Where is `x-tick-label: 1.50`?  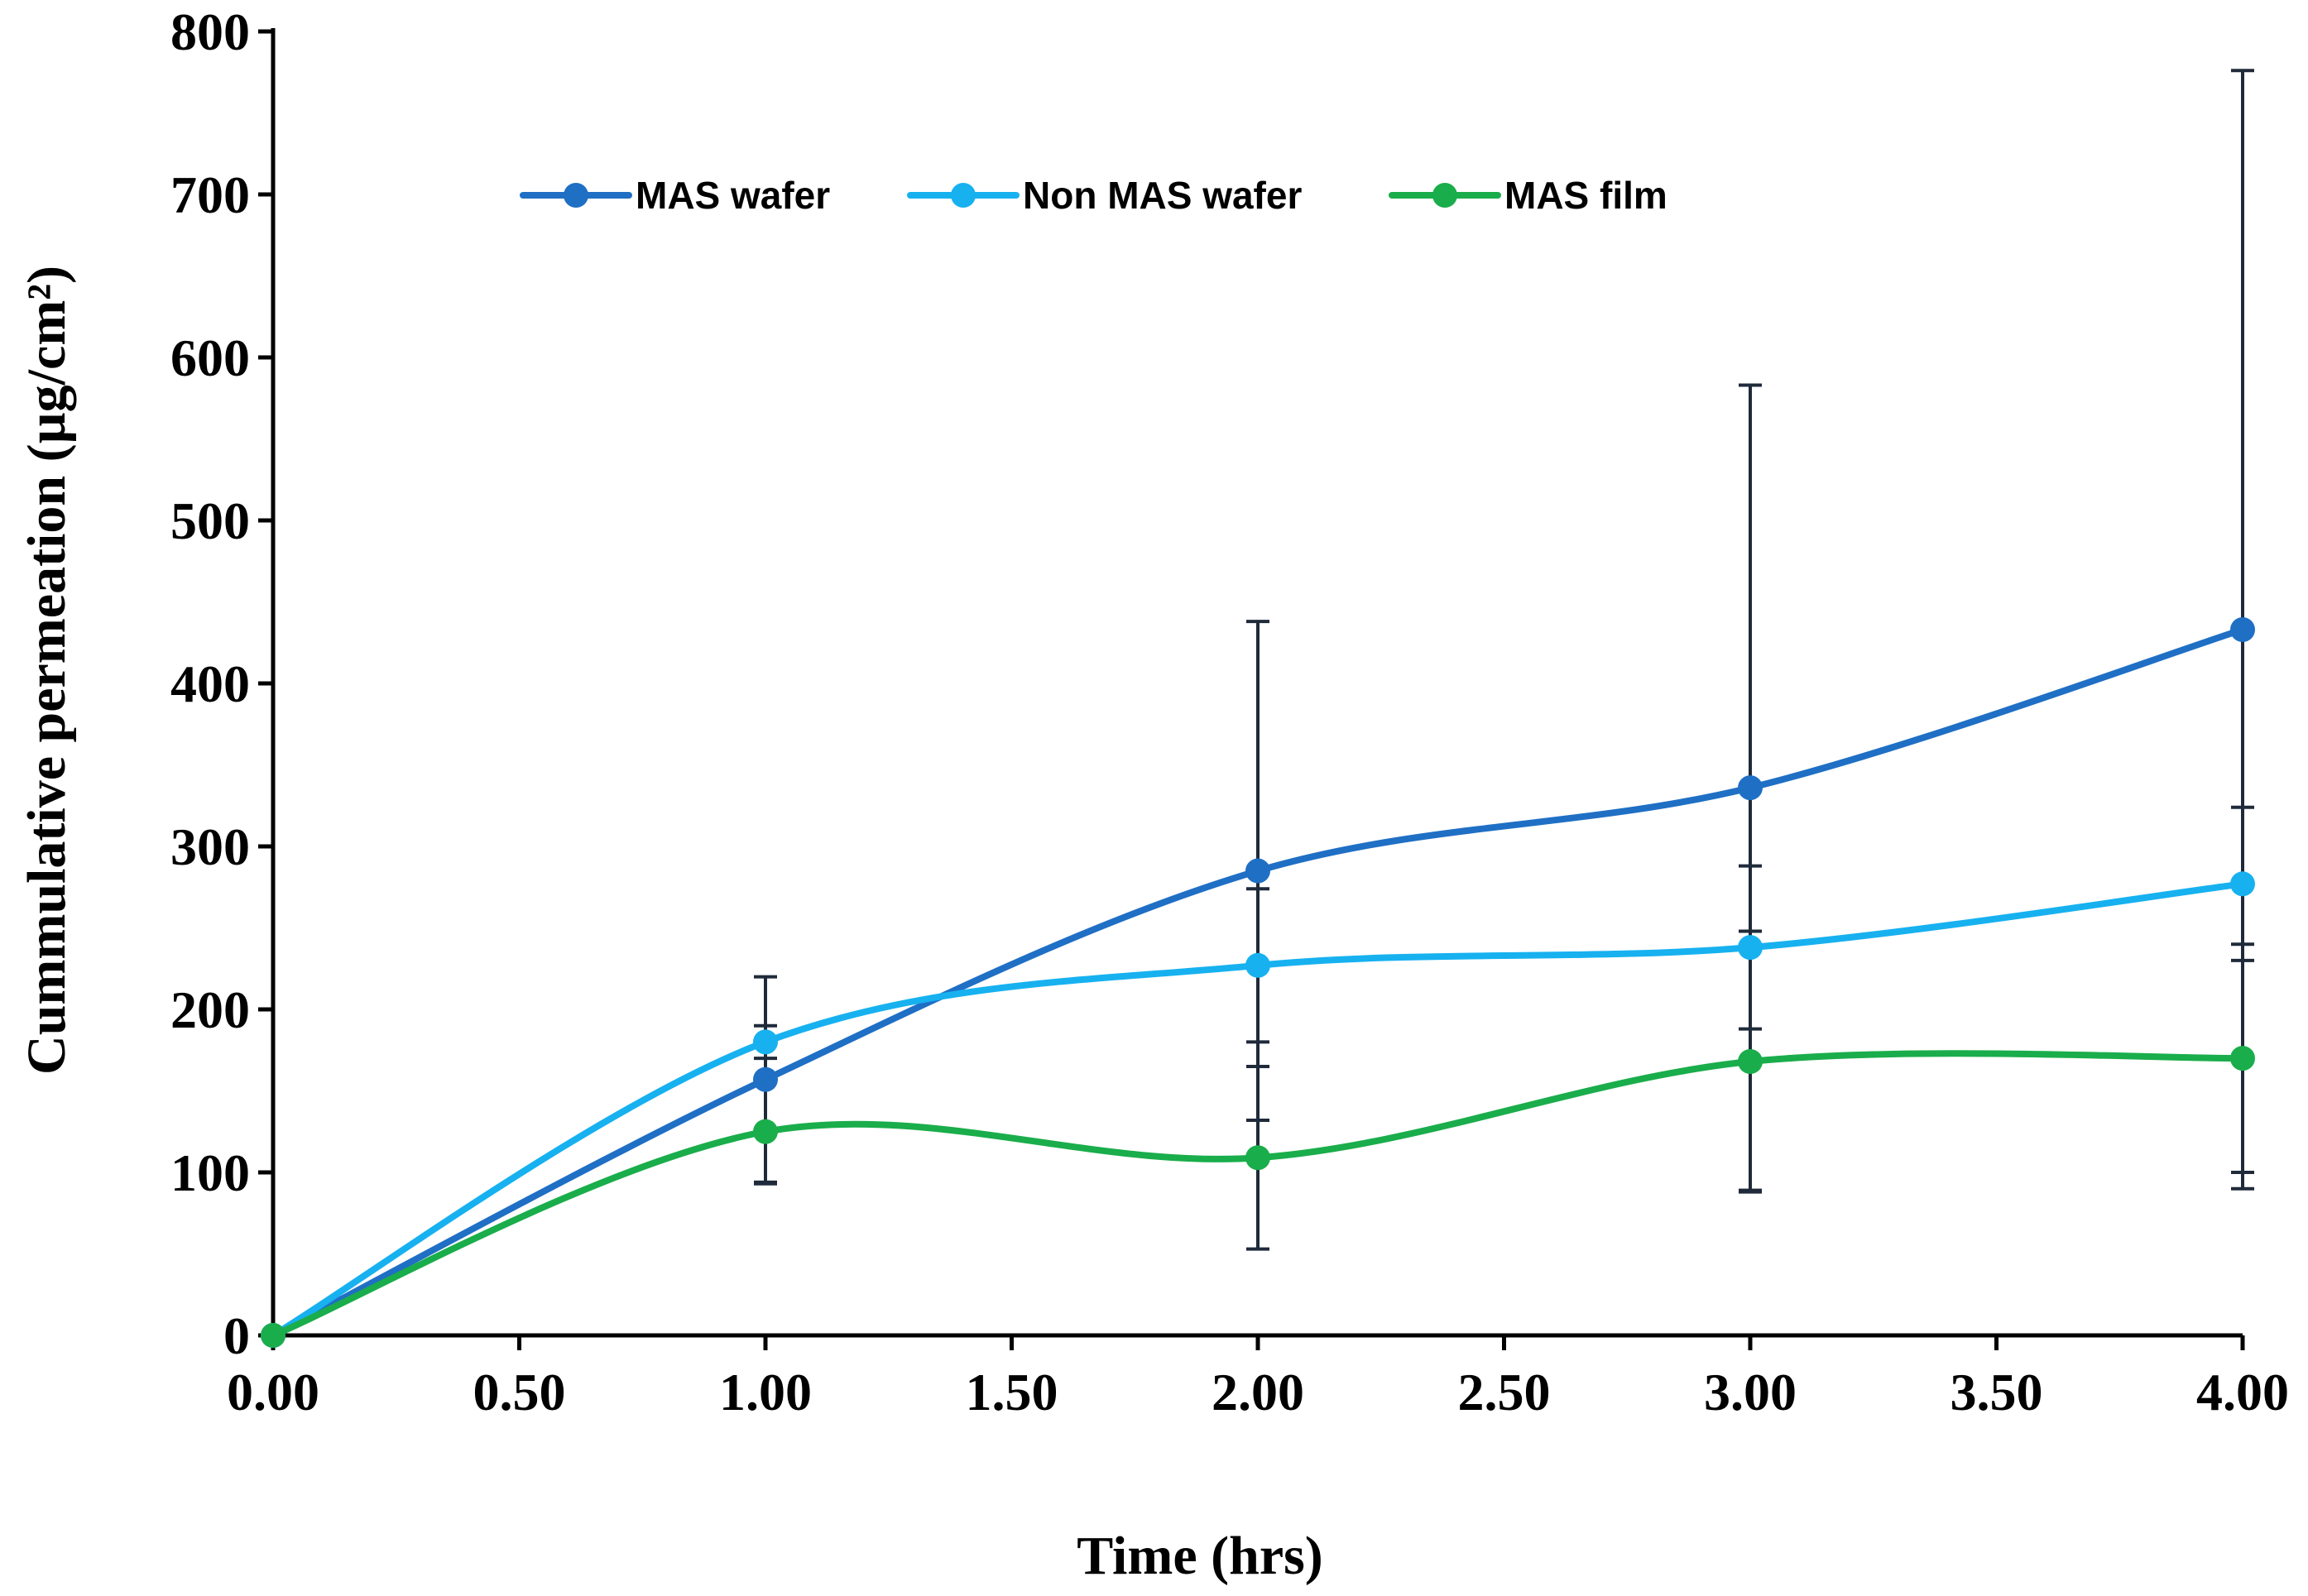 x-tick-label: 1.50 is located at coordinates (1012, 1392).